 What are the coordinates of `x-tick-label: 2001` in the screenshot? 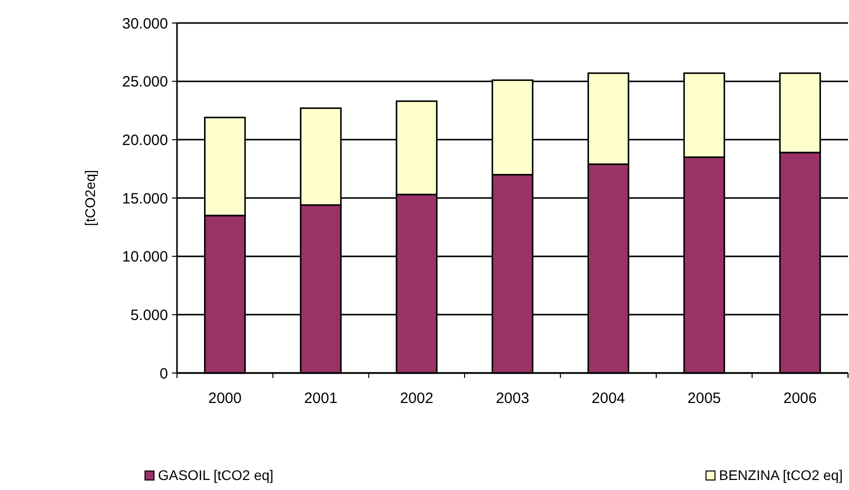 It's located at (321, 398).